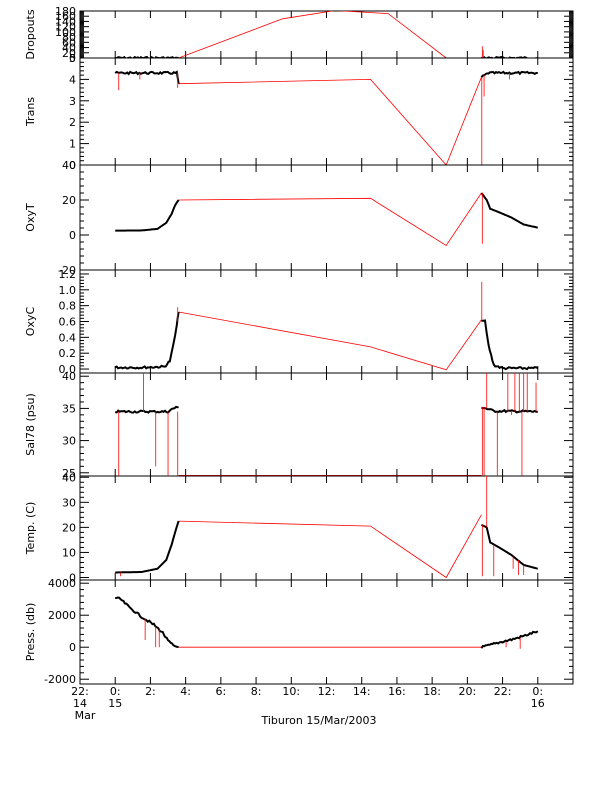 This screenshot has height=785, width=612. I want to click on y-tick-label: 35, so click(69, 408).